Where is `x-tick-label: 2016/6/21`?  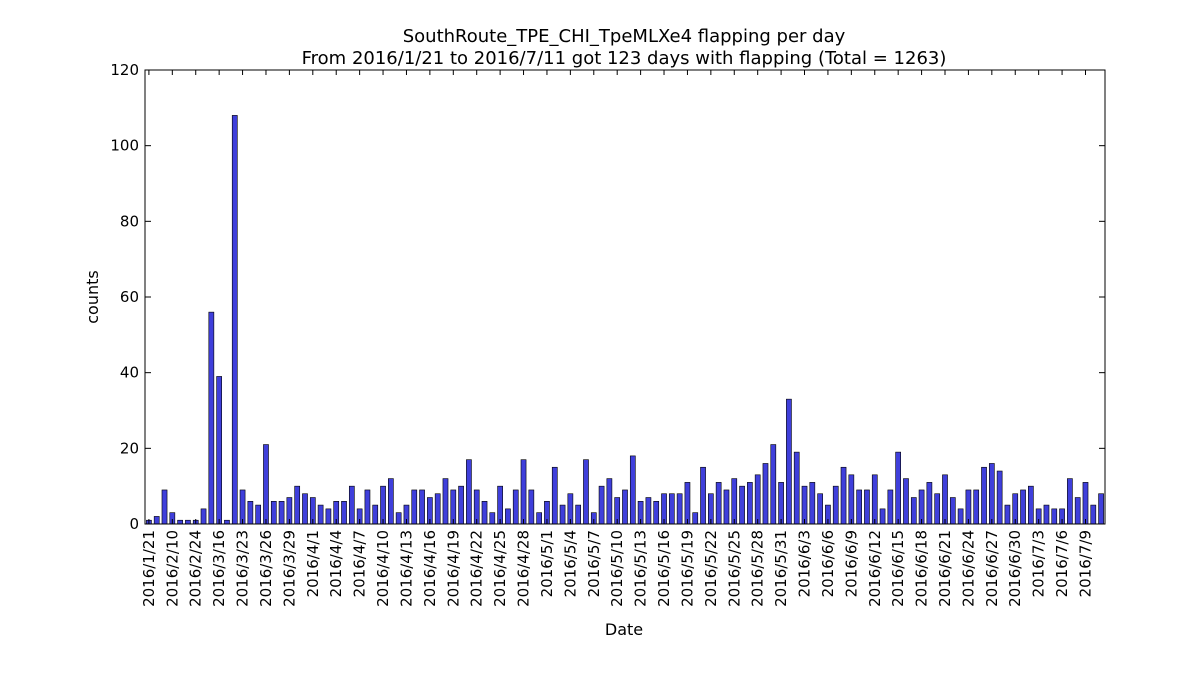
x-tick-label: 2016/6/21 is located at coordinates (945, 568).